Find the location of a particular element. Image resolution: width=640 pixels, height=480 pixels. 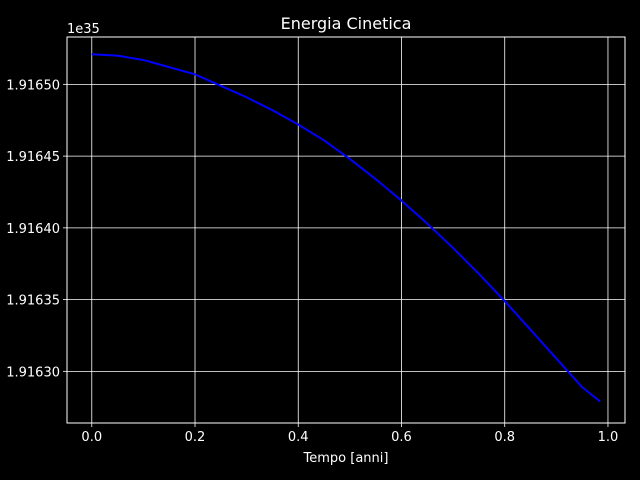

x-tick-label: 0.0 is located at coordinates (91, 437).